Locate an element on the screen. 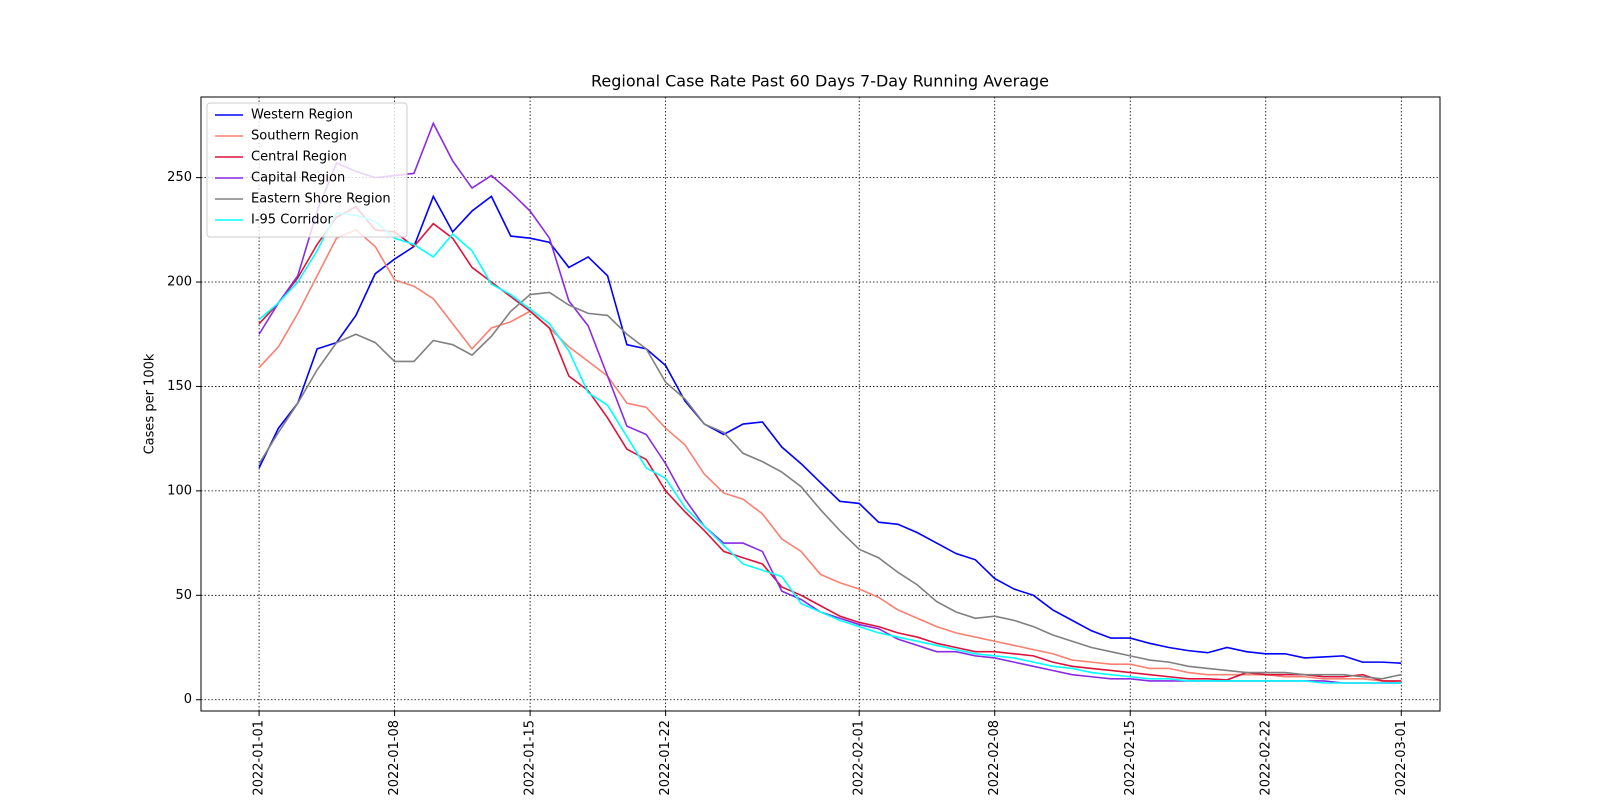 This screenshot has width=1600, height=800. legend-label: Southern Region is located at coordinates (305, 136).